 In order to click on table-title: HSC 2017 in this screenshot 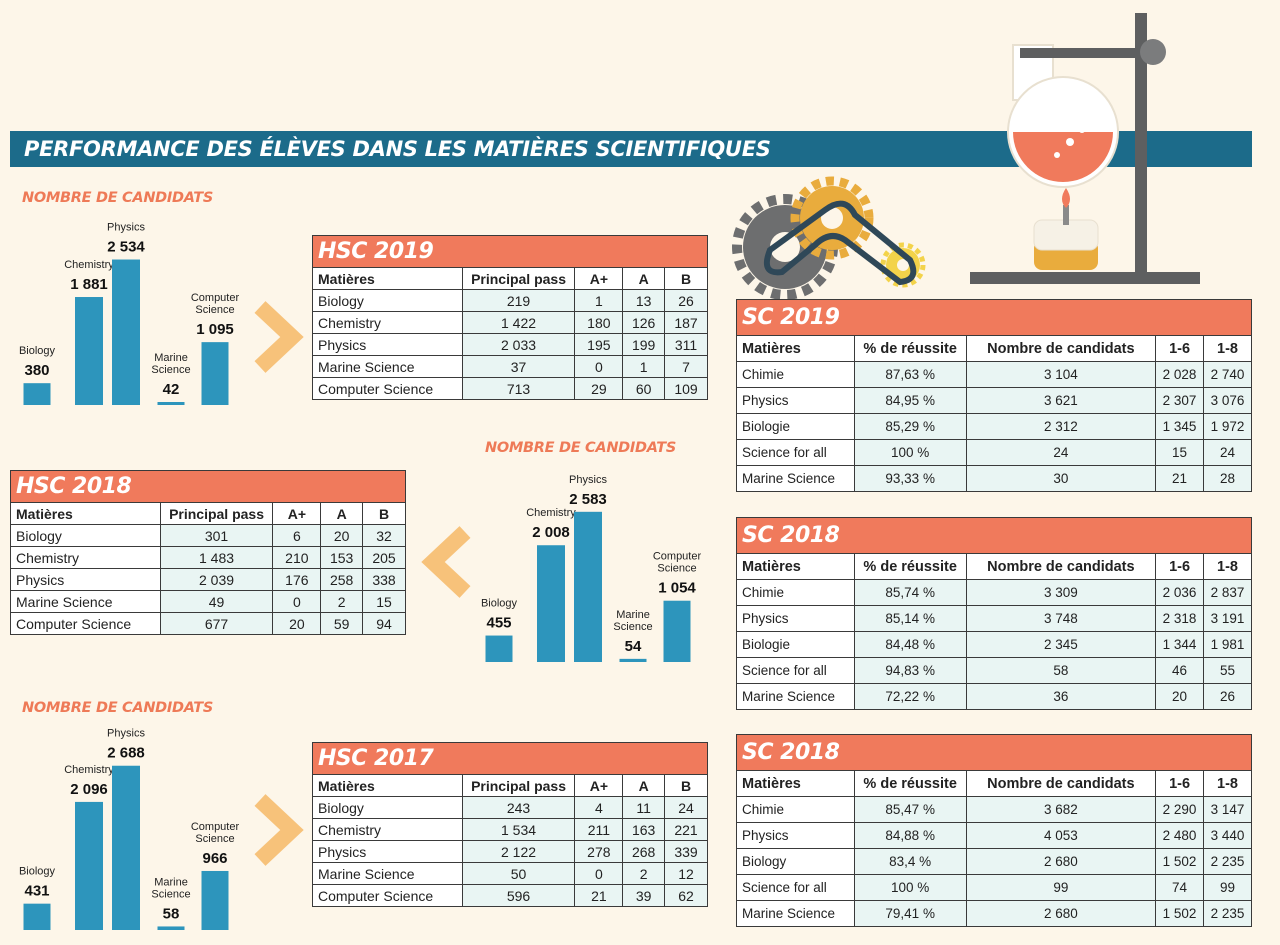, I will do `click(510, 758)`.